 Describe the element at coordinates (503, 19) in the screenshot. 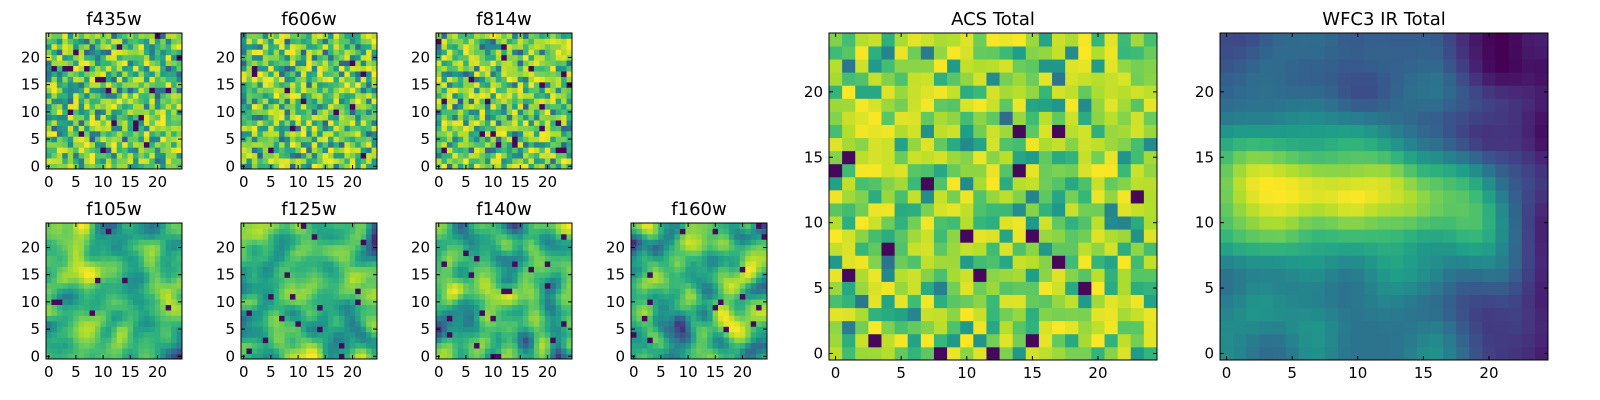

I see `panel-title: f814w` at that location.